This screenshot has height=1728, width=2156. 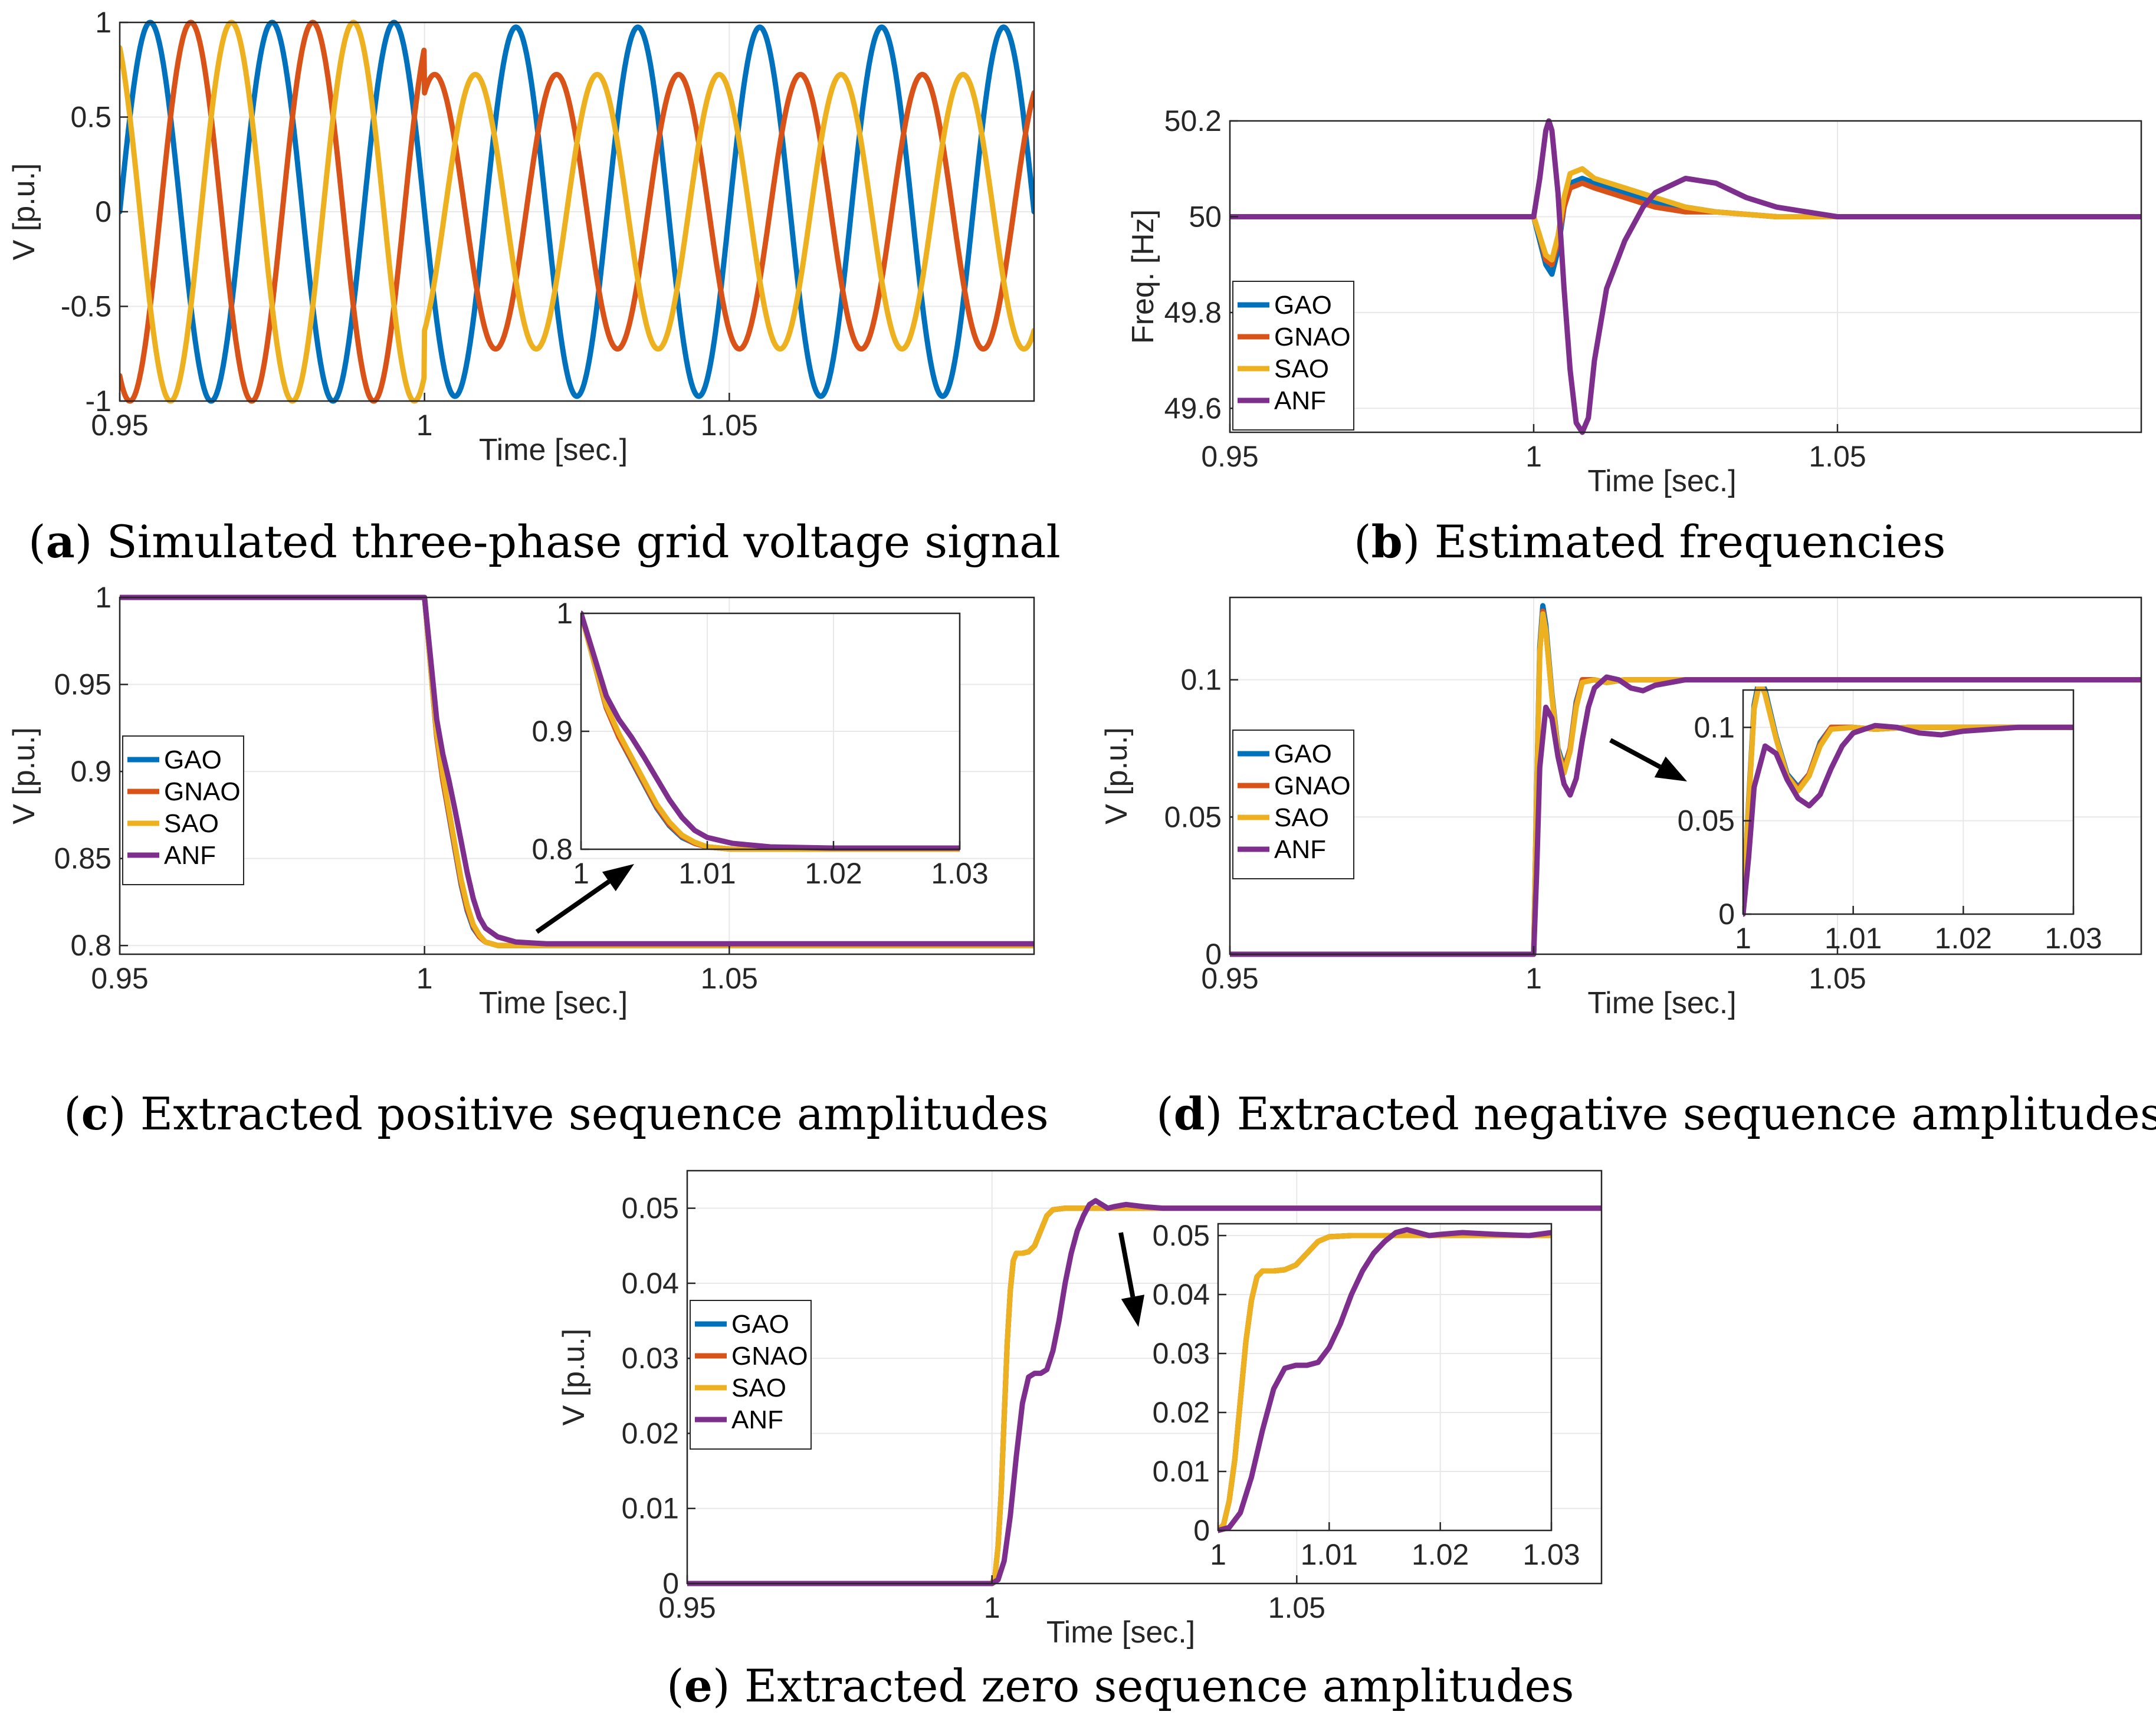 What do you see at coordinates (1384, 1383) in the screenshot?
I see `panel-e-inset-series-sao` at bounding box center [1384, 1383].